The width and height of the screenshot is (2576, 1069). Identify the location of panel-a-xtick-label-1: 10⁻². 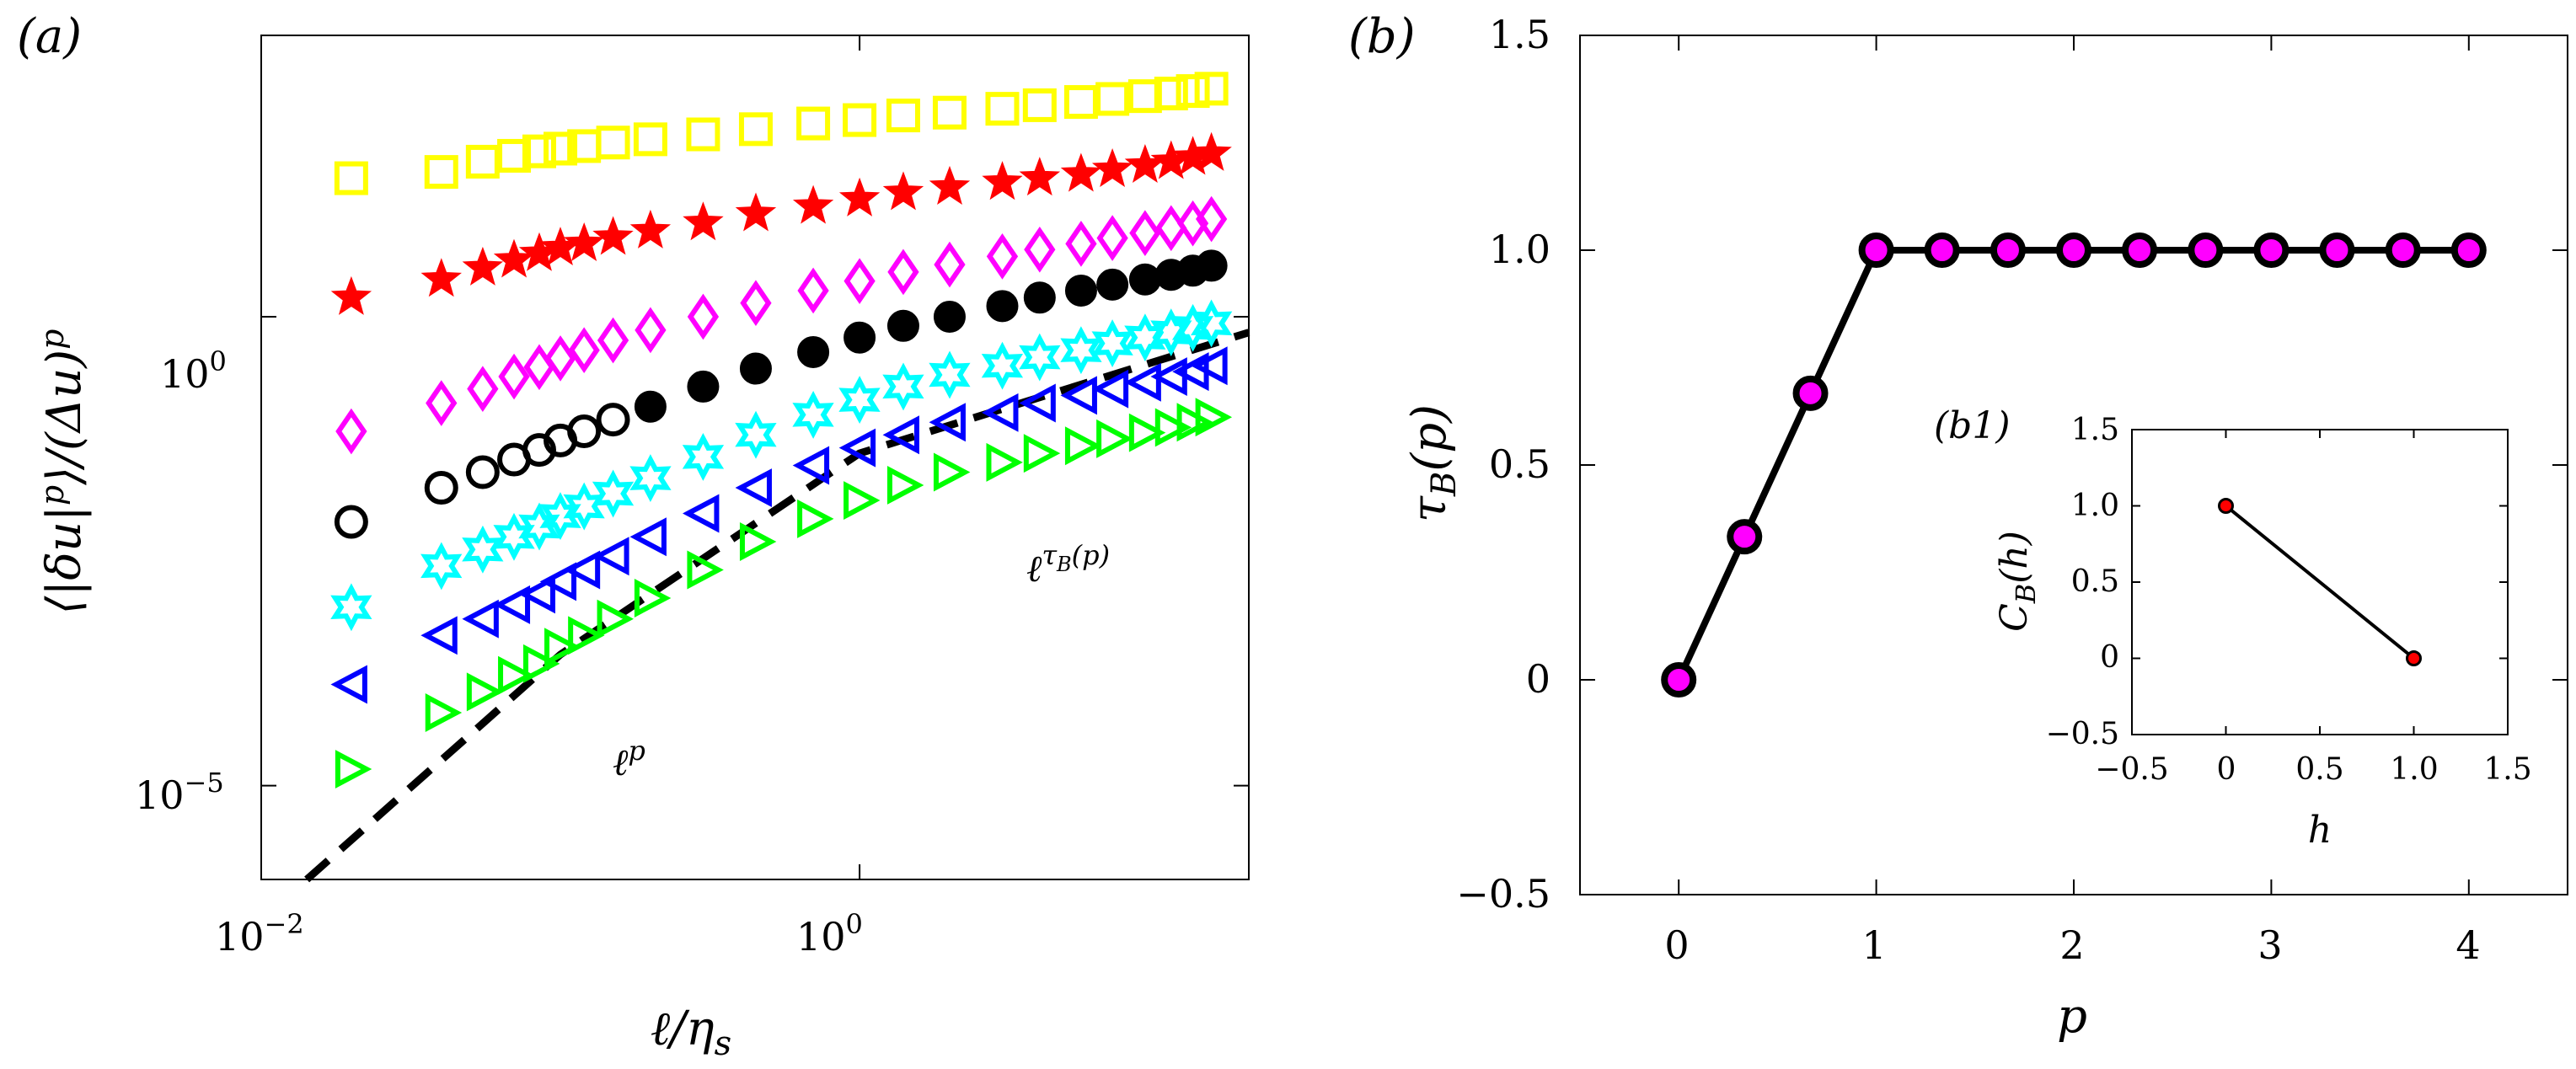
(259, 933).